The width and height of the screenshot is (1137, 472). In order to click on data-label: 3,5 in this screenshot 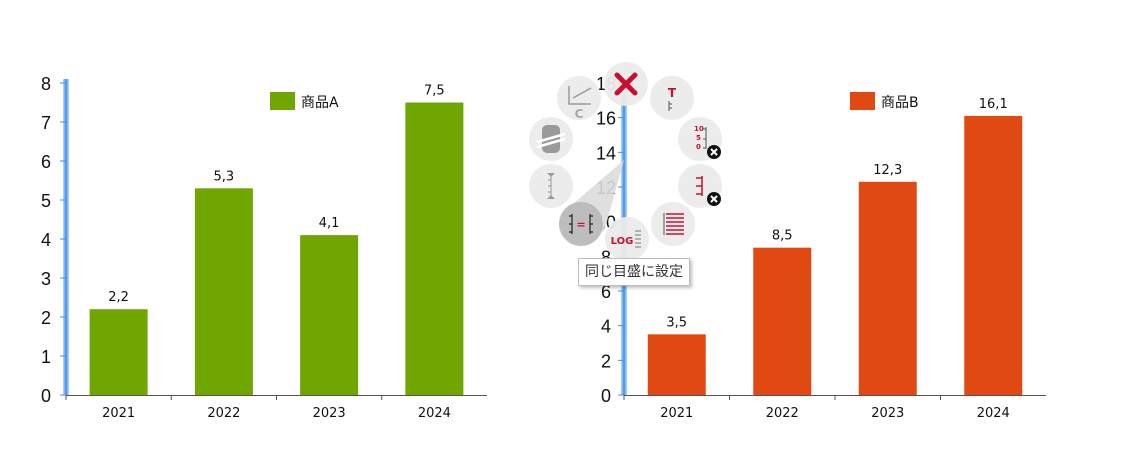, I will do `click(676, 322)`.